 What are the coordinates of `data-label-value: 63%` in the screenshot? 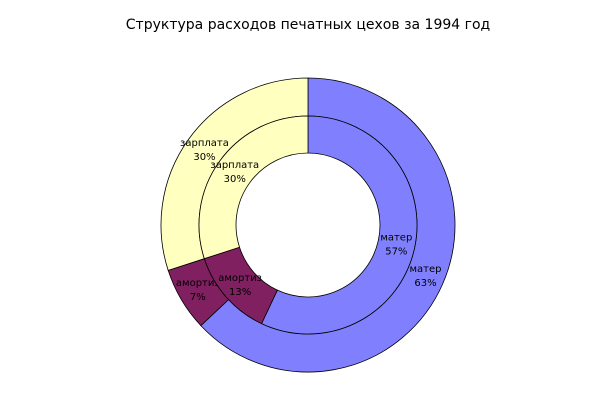 It's located at (425, 283).